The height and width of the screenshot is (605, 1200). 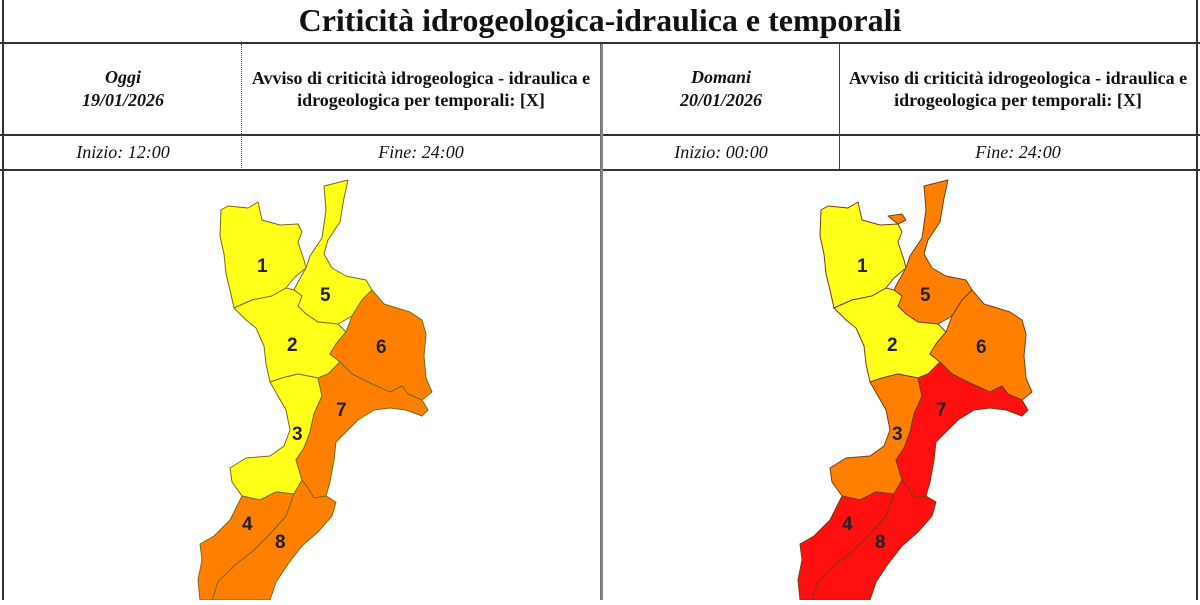 I want to click on calabria-map-tomorrow: 1 2 3 4 5 6 7 8, so click(x=915, y=390).